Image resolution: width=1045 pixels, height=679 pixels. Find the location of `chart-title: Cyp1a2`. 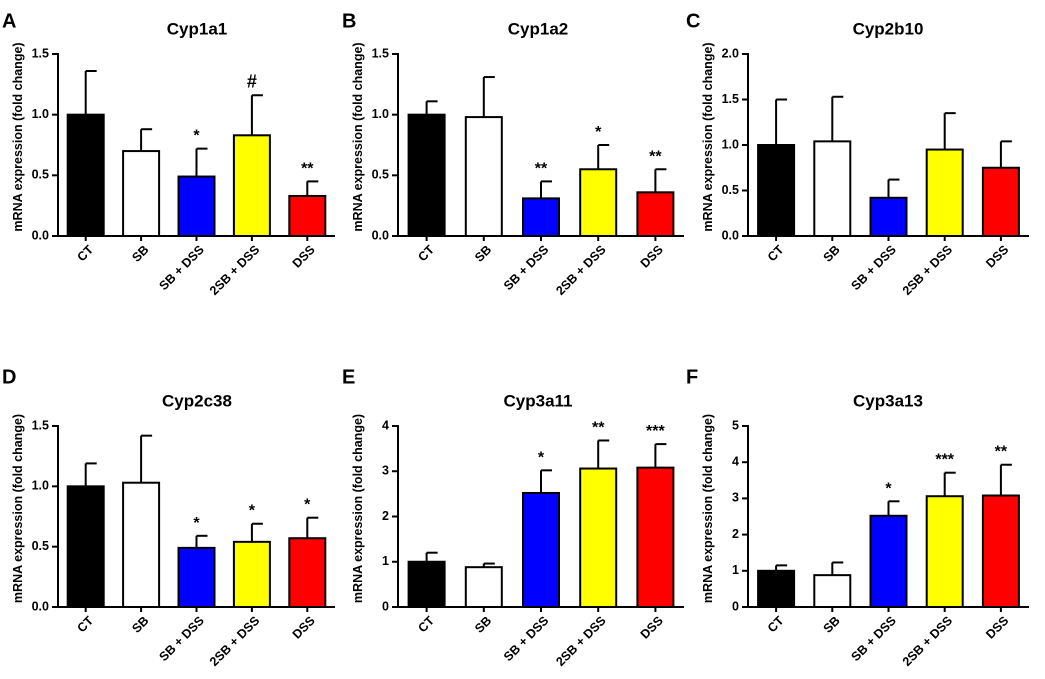

chart-title: Cyp1a2 is located at coordinates (538, 28).